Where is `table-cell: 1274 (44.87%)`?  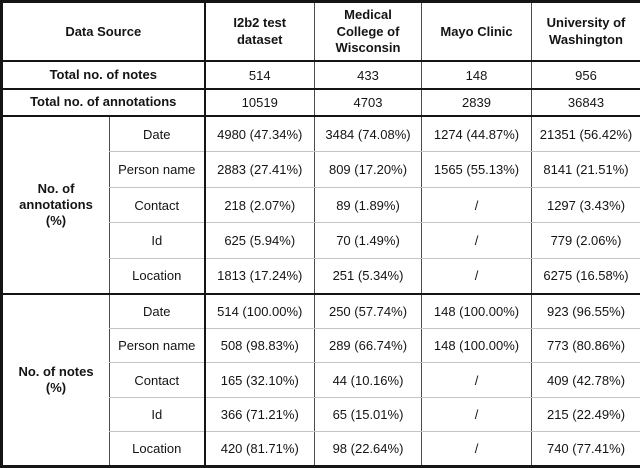 table-cell: 1274 (44.87%) is located at coordinates (476, 134).